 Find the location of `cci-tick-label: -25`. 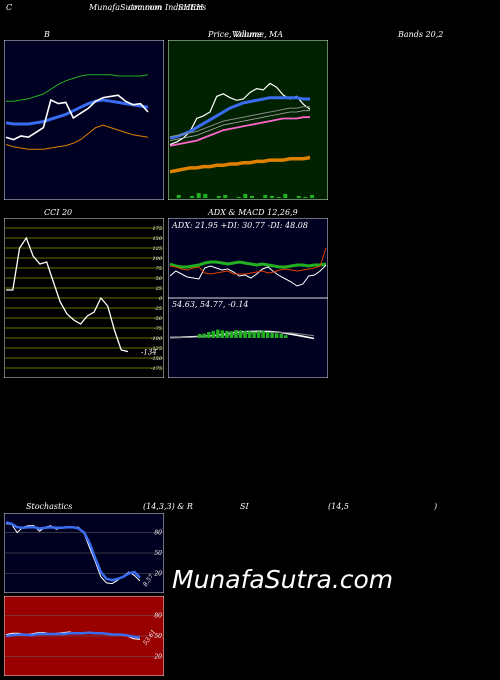

cci-tick-label: -25 is located at coordinates (158, 309).